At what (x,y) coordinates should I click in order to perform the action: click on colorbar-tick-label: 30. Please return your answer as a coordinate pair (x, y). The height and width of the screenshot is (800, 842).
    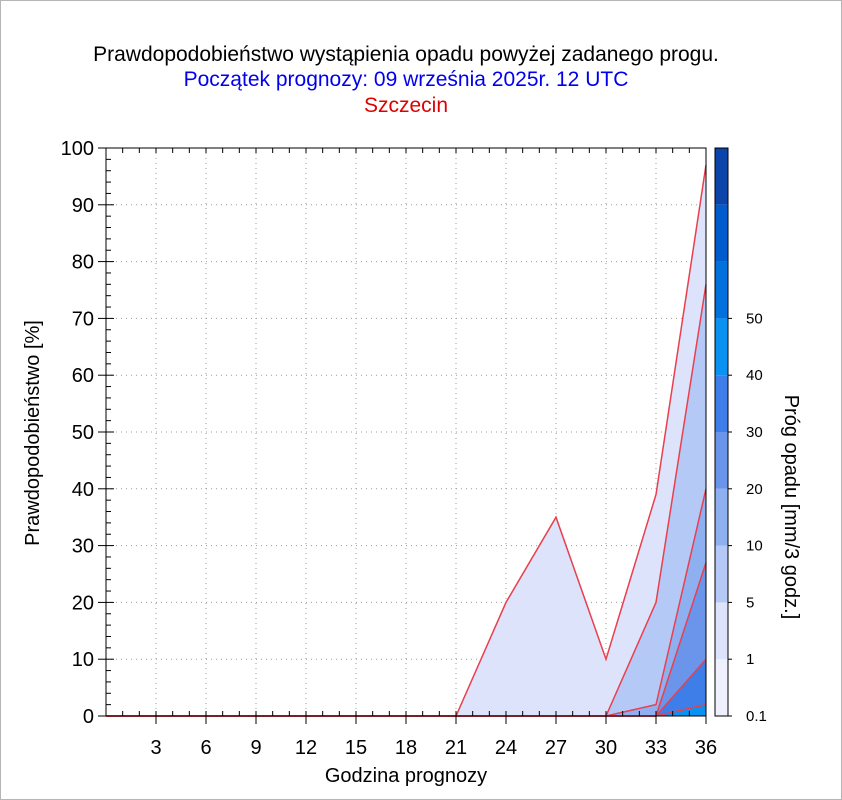
    Looking at the image, I should click on (754, 432).